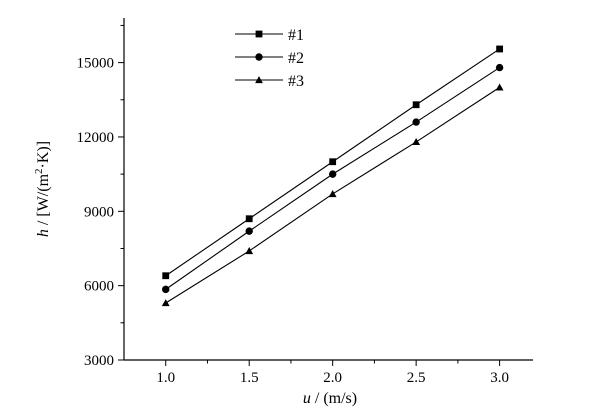 Image resolution: width=608 pixels, height=410 pixels. What do you see at coordinates (269, 35) in the screenshot?
I see `legend-item: #1` at bounding box center [269, 35].